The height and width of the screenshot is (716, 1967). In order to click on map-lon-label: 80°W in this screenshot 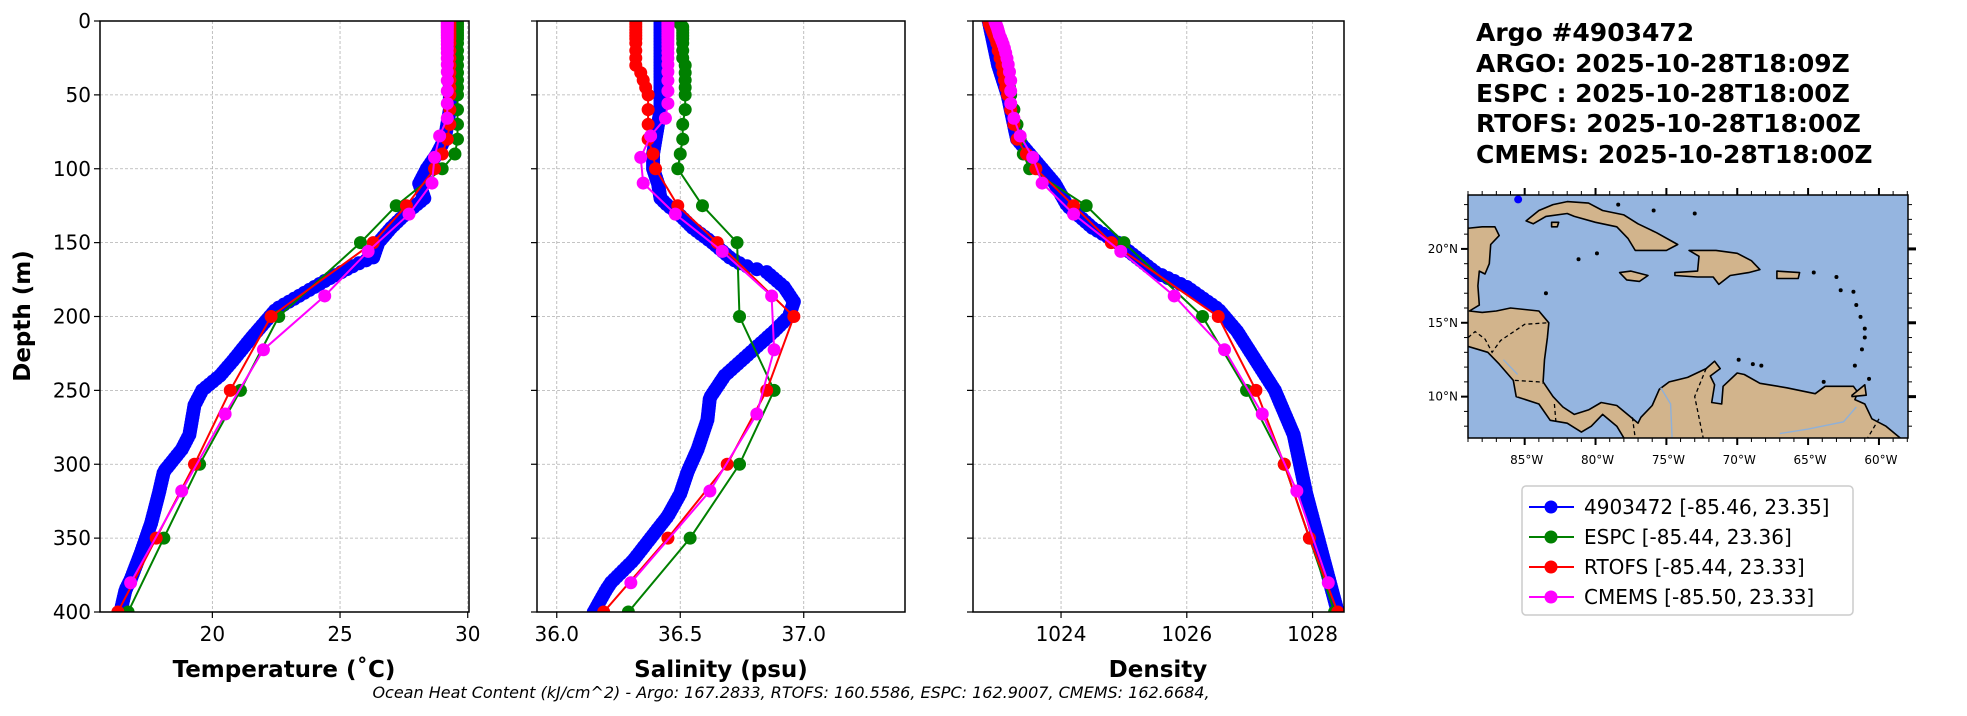, I will do `click(1597, 460)`.